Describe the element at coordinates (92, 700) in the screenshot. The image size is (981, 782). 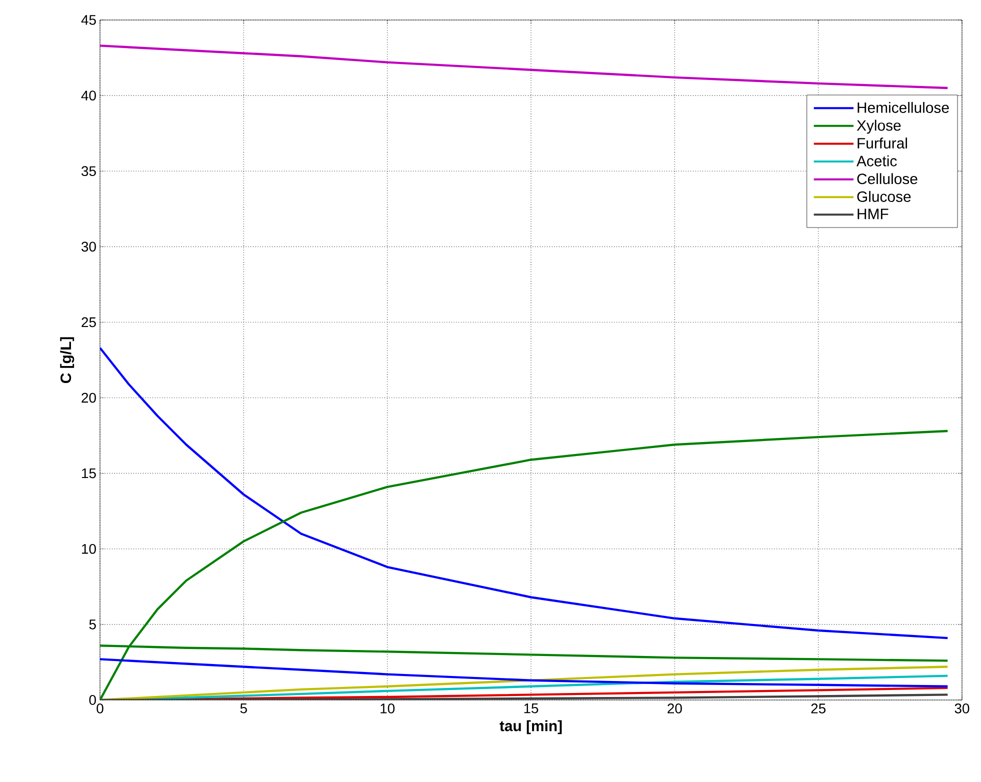
I see `y-tick-label: 0` at that location.